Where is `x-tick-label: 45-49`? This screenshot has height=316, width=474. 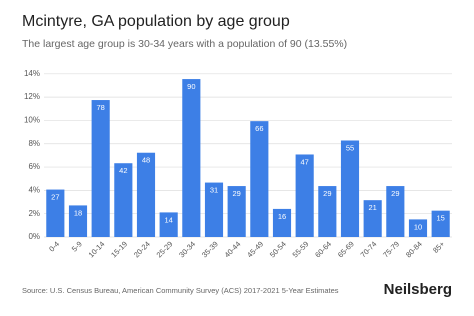
x-tick-label: 45-49 is located at coordinates (255, 249).